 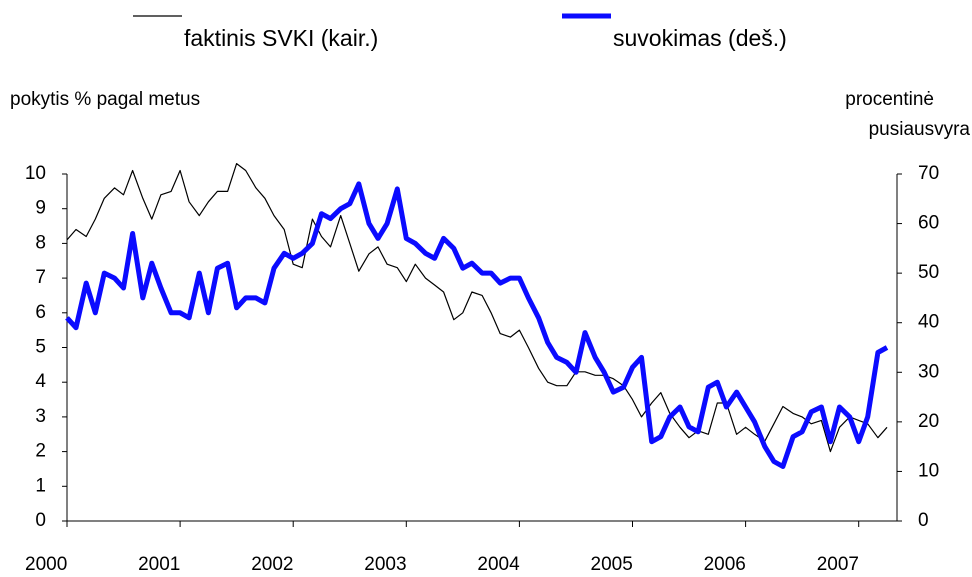 What do you see at coordinates (40, 277) in the screenshot?
I see `y-tick-label: 7` at bounding box center [40, 277].